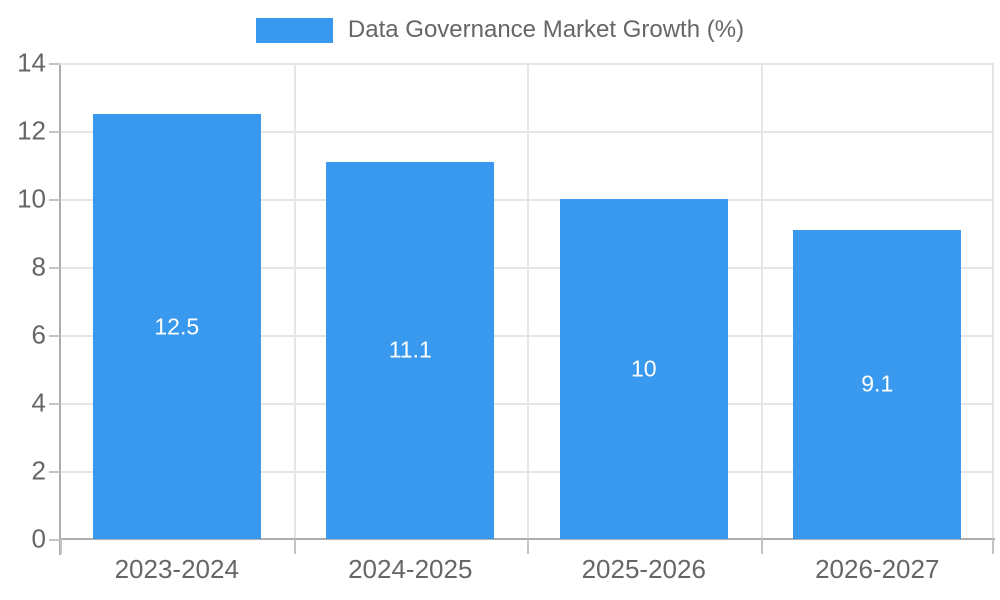 The height and width of the screenshot is (600, 1000). I want to click on x-axis-label: 2025-2026, so click(643, 569).